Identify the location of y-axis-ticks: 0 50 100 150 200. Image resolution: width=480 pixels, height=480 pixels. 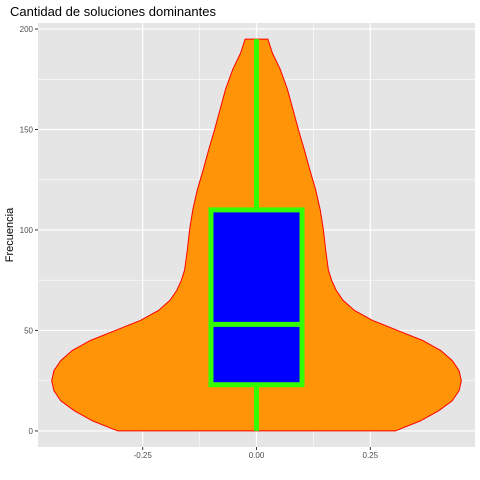
(29, 230).